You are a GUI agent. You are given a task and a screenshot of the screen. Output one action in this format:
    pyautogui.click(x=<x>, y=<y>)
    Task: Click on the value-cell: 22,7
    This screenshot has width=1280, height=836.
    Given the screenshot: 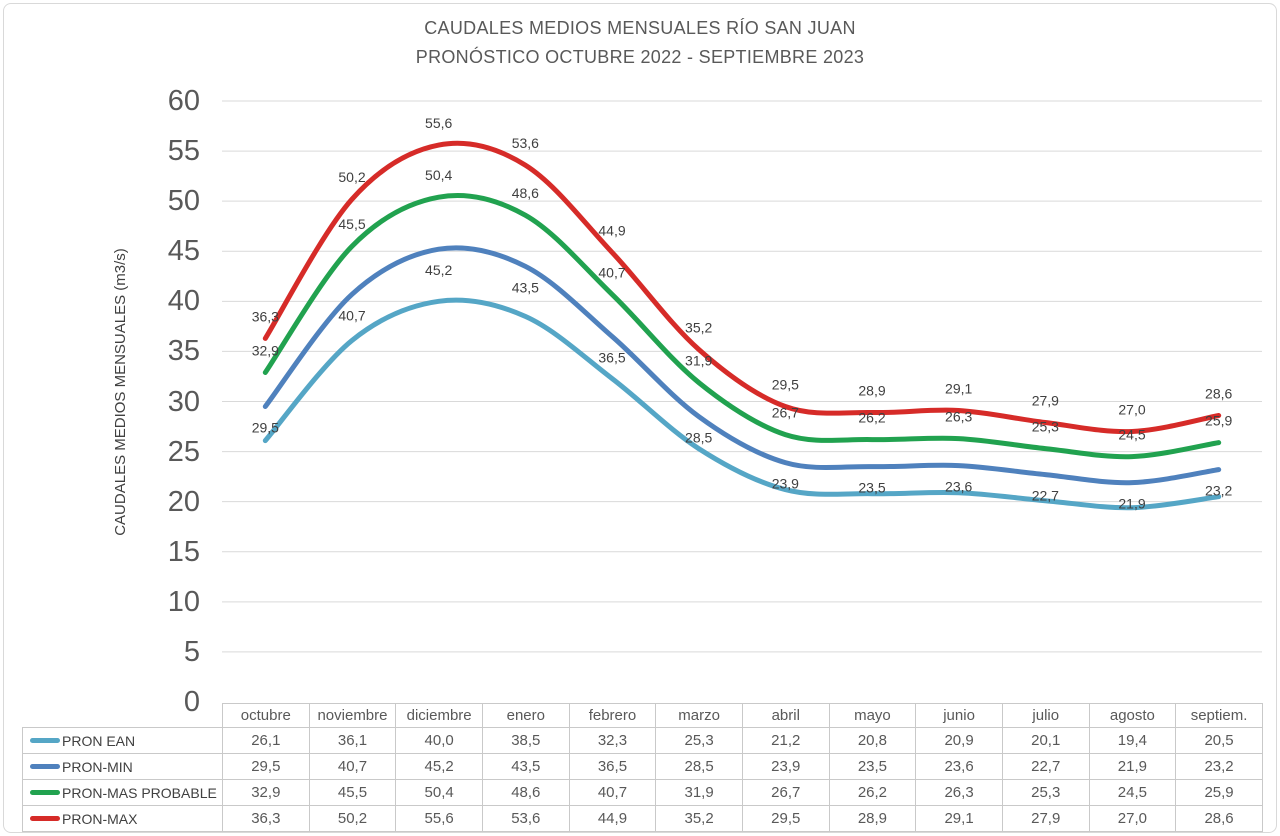 What is the action you would take?
    pyautogui.click(x=1045, y=766)
    